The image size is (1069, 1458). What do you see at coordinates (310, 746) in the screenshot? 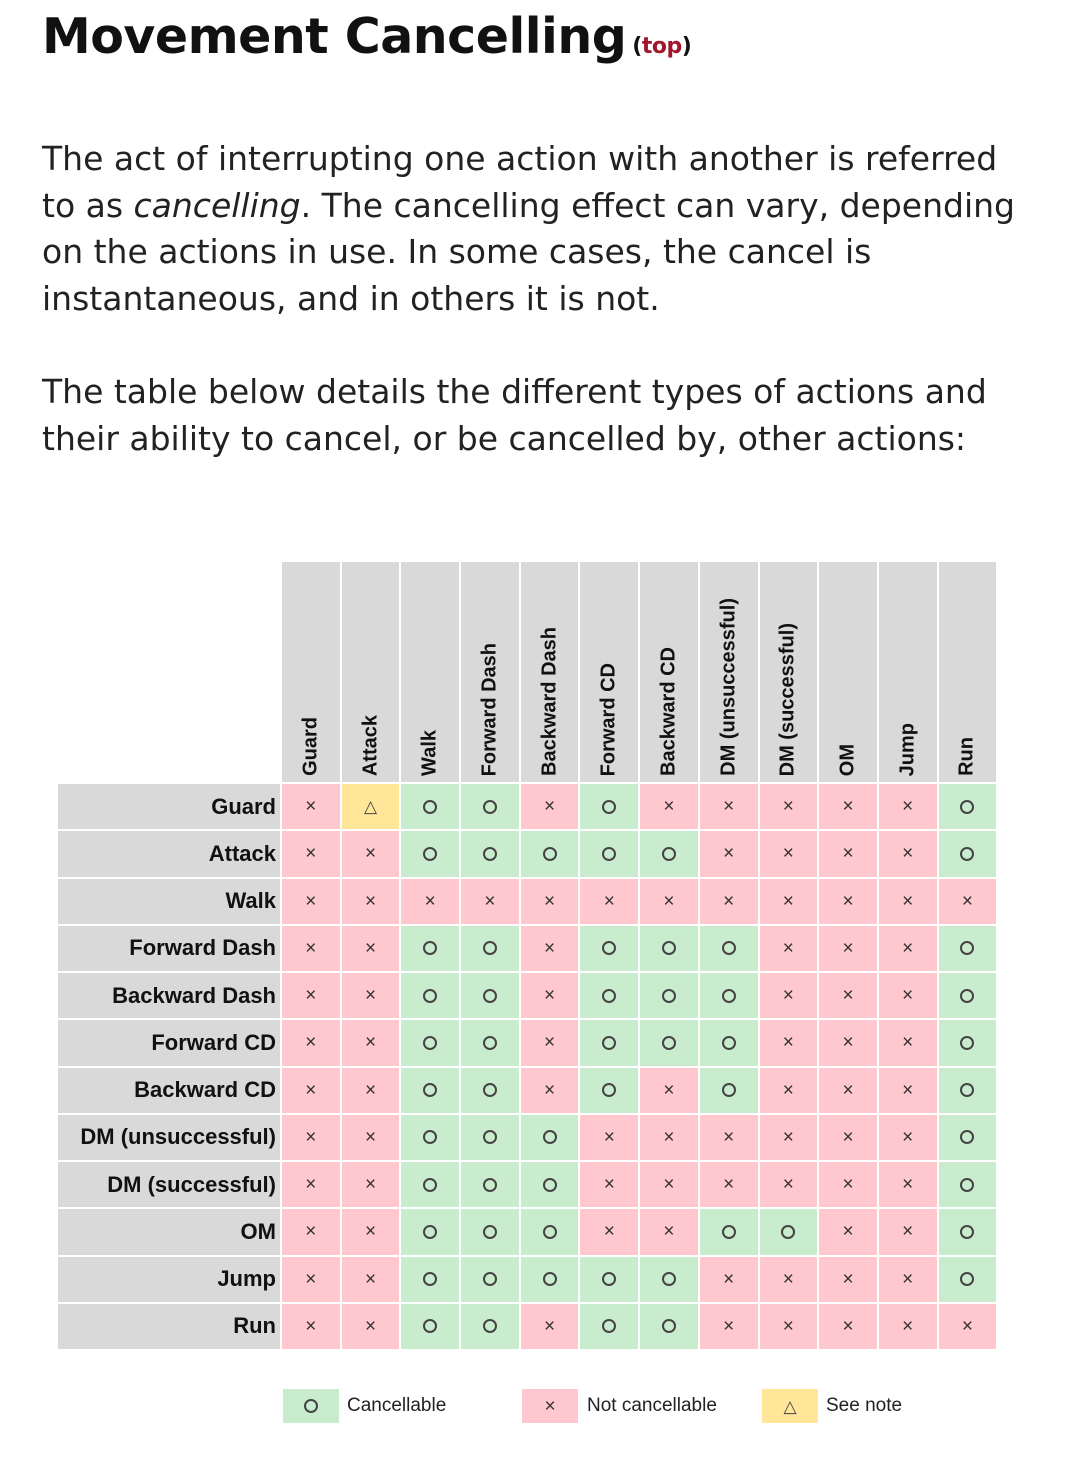
I see `column-header-label: Guard` at bounding box center [310, 746].